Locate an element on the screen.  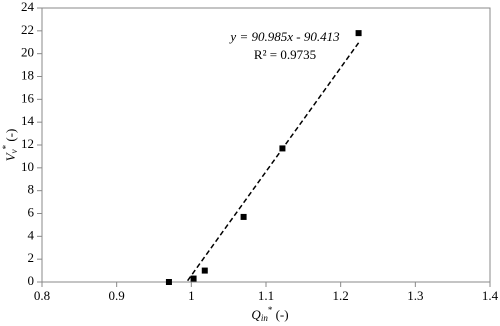
x-label-sub: in is located at coordinates (265, 318).